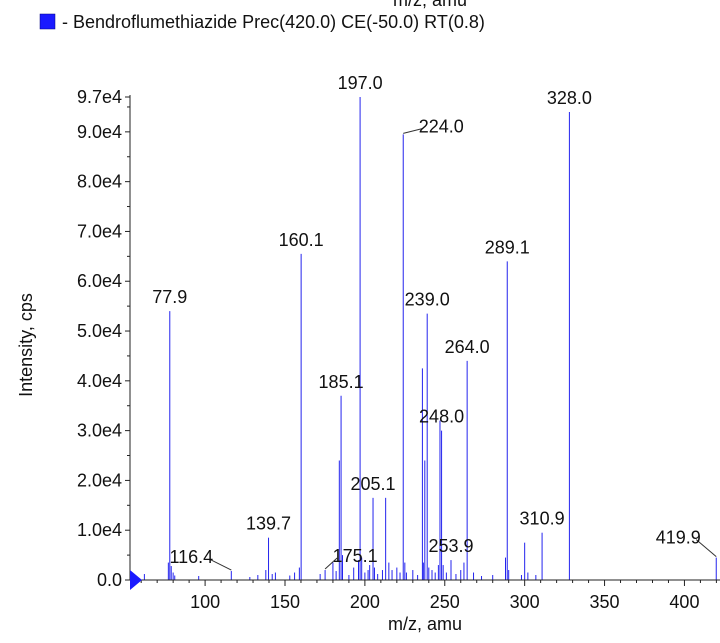 The image size is (720, 643). I want to click on y-tick-label: 3.0e4, so click(99, 431).